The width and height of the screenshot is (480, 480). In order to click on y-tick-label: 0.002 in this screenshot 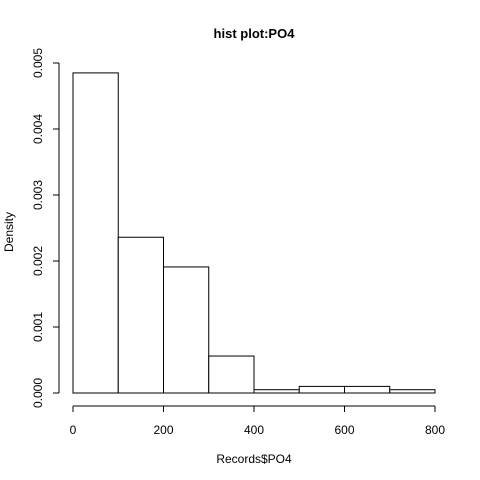, I will do `click(38, 261)`.